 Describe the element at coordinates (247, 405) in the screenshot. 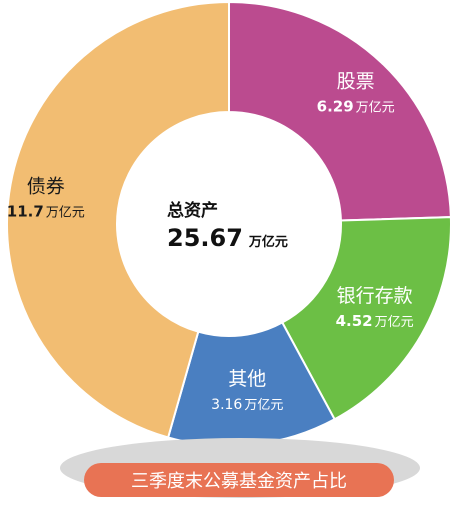

I see `slice-value-label: 3.16 万亿元` at that location.